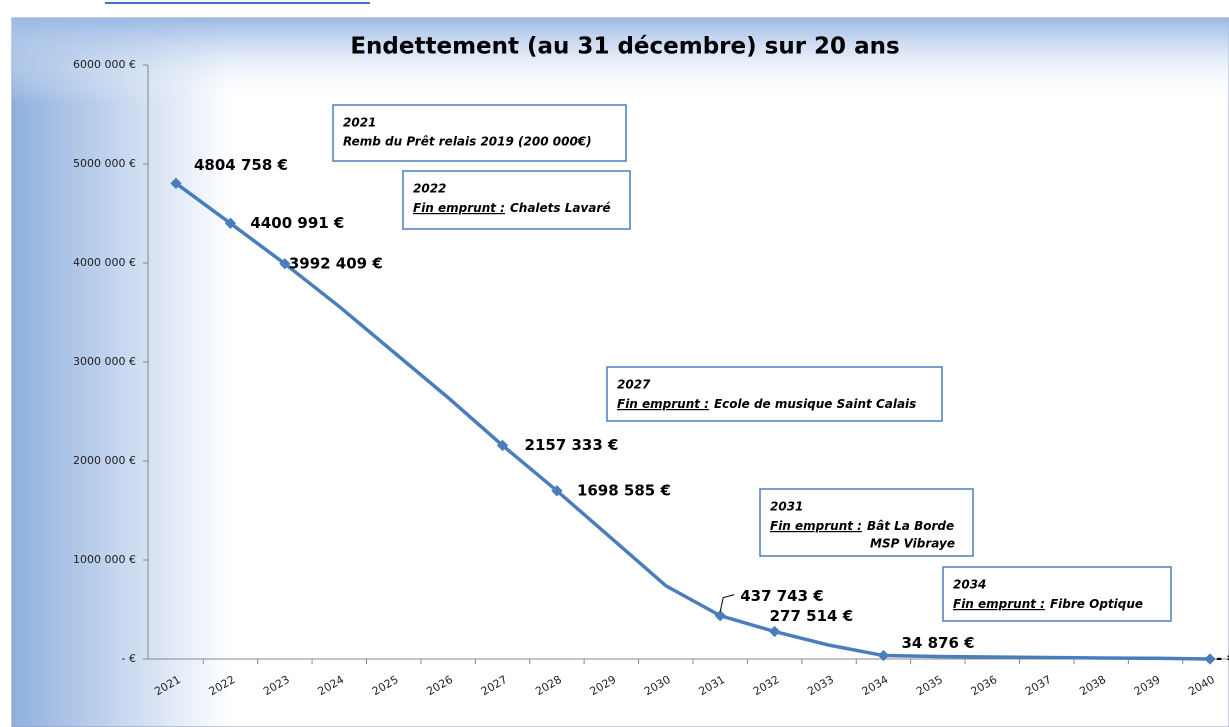 Image resolution: width=1229 pixels, height=727 pixels. What do you see at coordinates (912, 544) in the screenshot?
I see `annotation-text: MSP Vibraye` at bounding box center [912, 544].